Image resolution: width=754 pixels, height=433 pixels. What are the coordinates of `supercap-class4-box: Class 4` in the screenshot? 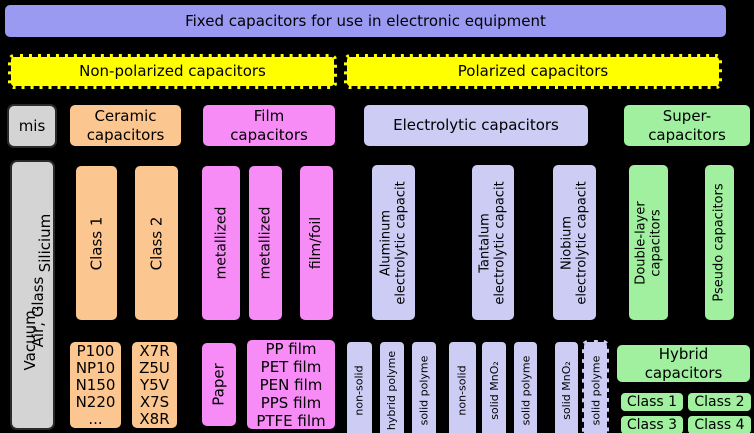 It's located at (719, 423).